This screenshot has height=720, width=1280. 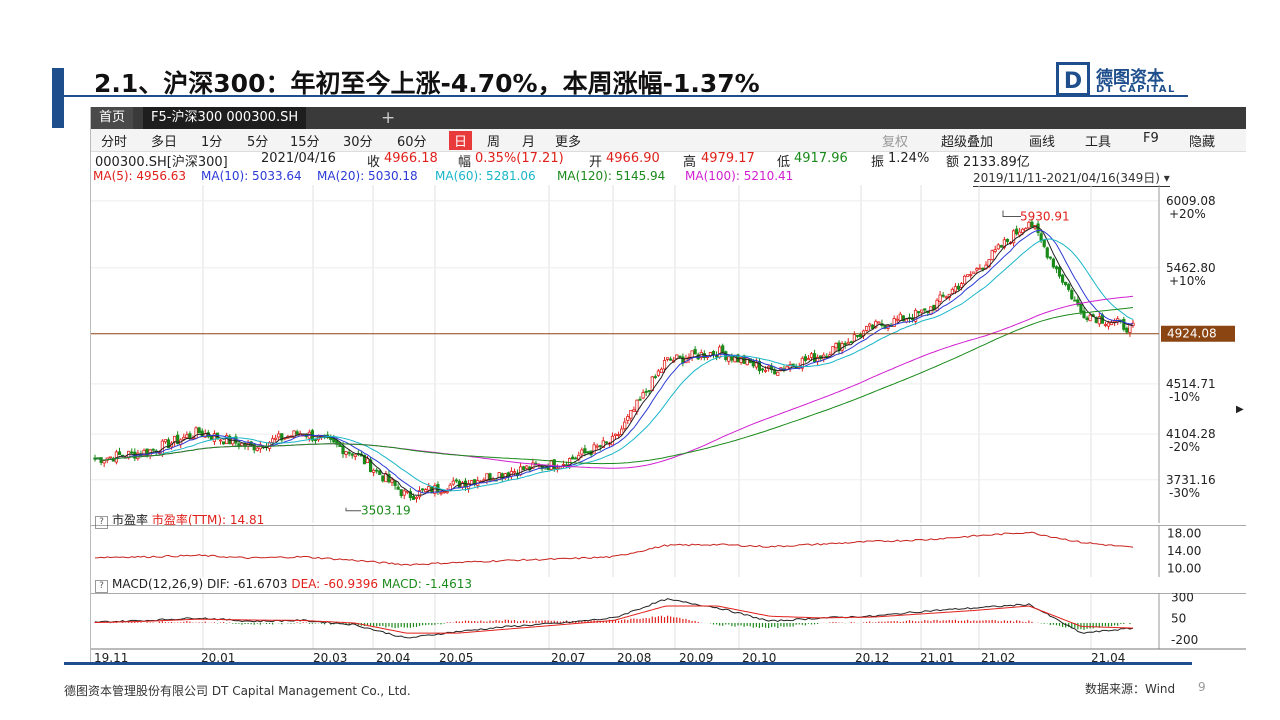 What do you see at coordinates (461, 140) in the screenshot?
I see `period-day: 日` at bounding box center [461, 140].